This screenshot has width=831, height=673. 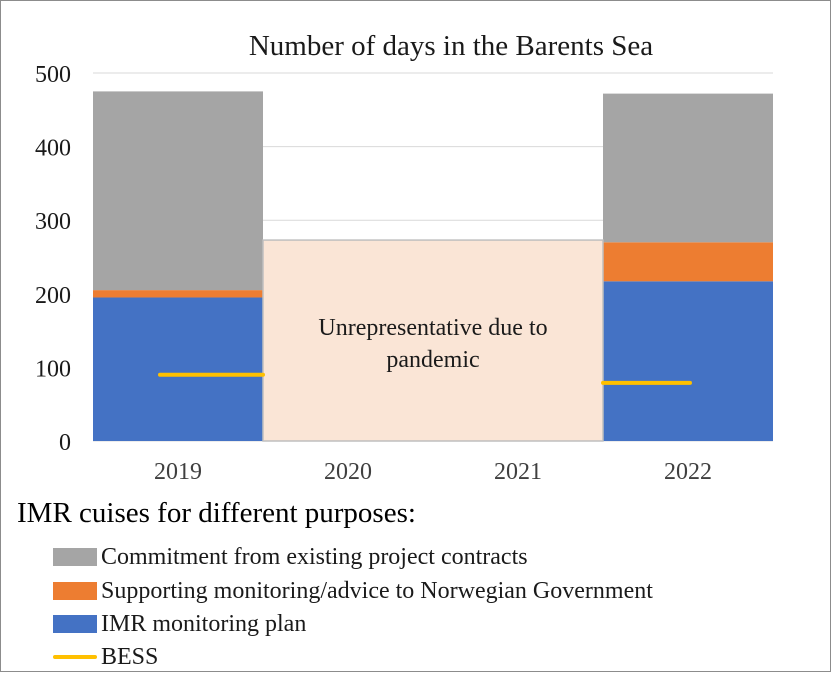 I want to click on annotation-text-line-1: Unrepresentative due to, so click(x=432, y=328).